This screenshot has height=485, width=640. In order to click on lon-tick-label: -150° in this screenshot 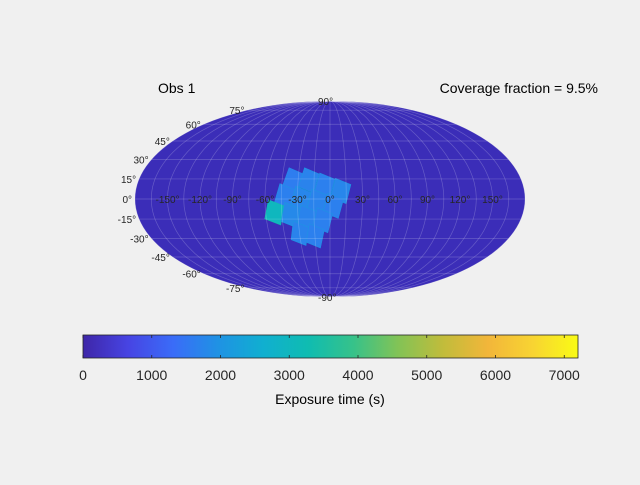, I will do `click(167, 200)`.